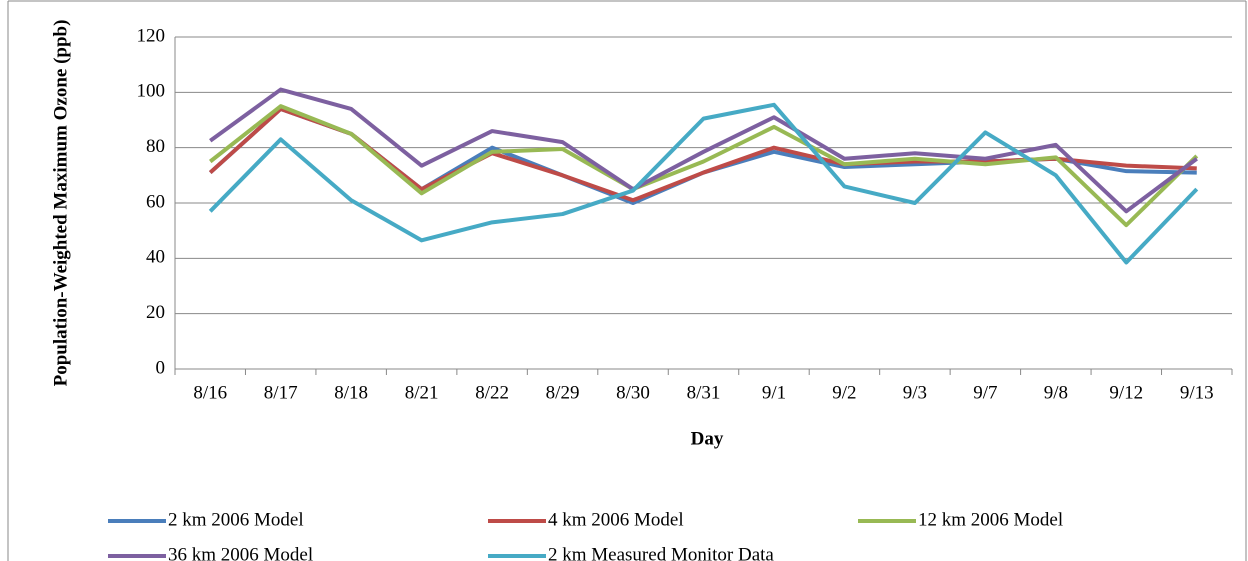 Image resolution: width=1248 pixels, height=561 pixels. I want to click on x-tick-label: 8/30, so click(633, 392).